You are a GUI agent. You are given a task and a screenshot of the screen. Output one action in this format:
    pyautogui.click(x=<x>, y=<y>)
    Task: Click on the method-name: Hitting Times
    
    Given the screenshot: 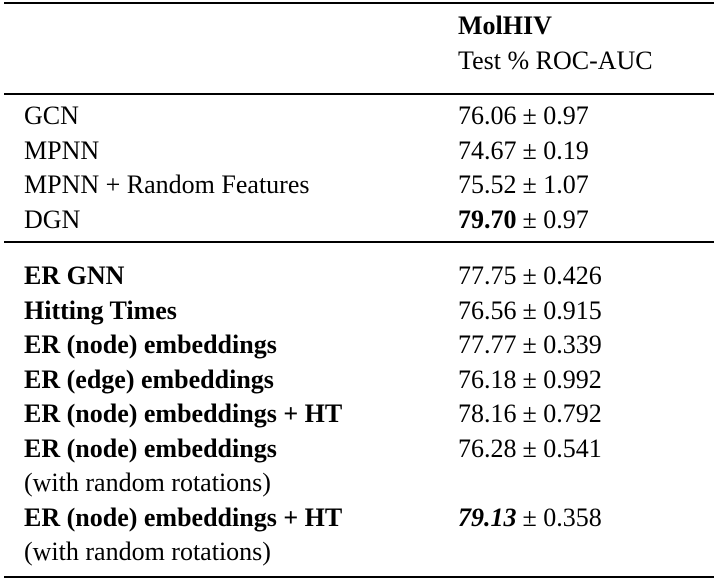 What is the action you would take?
    pyautogui.click(x=100, y=310)
    